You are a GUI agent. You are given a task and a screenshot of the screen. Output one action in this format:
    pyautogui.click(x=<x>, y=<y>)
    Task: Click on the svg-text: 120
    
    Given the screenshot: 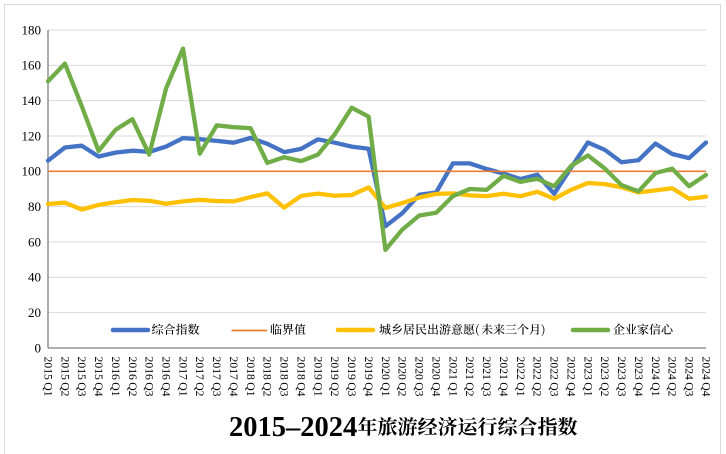 What is the action you would take?
    pyautogui.click(x=32, y=135)
    